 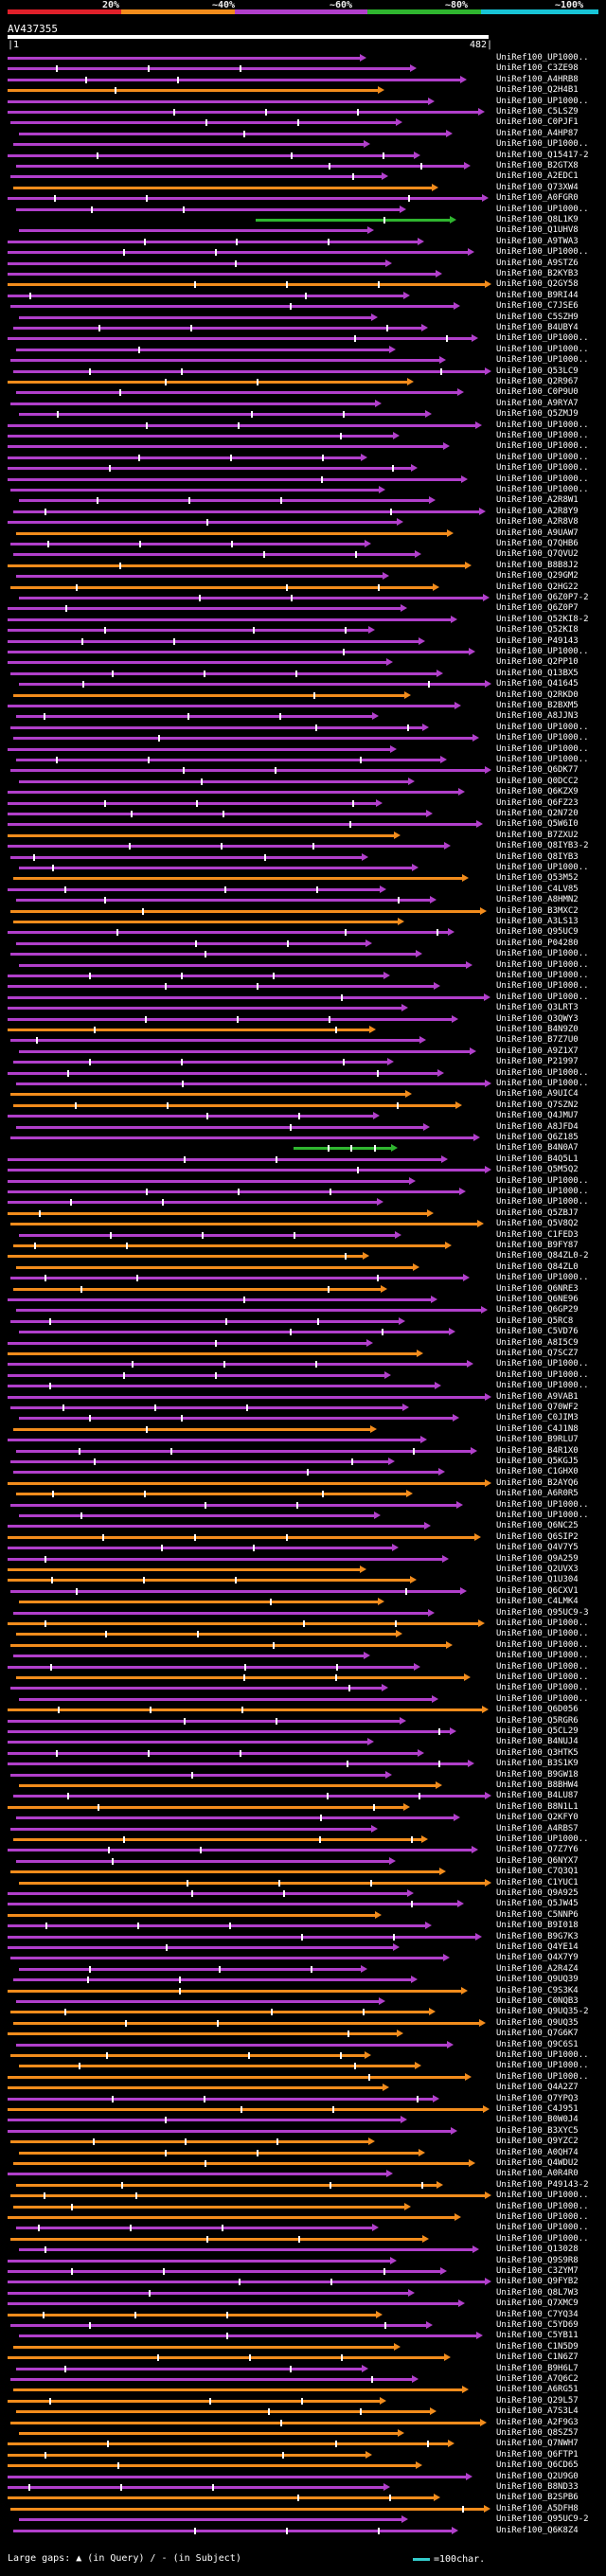 What do you see at coordinates (537, 543) in the screenshot?
I see `hit-label: UniRef100_Q7QHB6` at bounding box center [537, 543].